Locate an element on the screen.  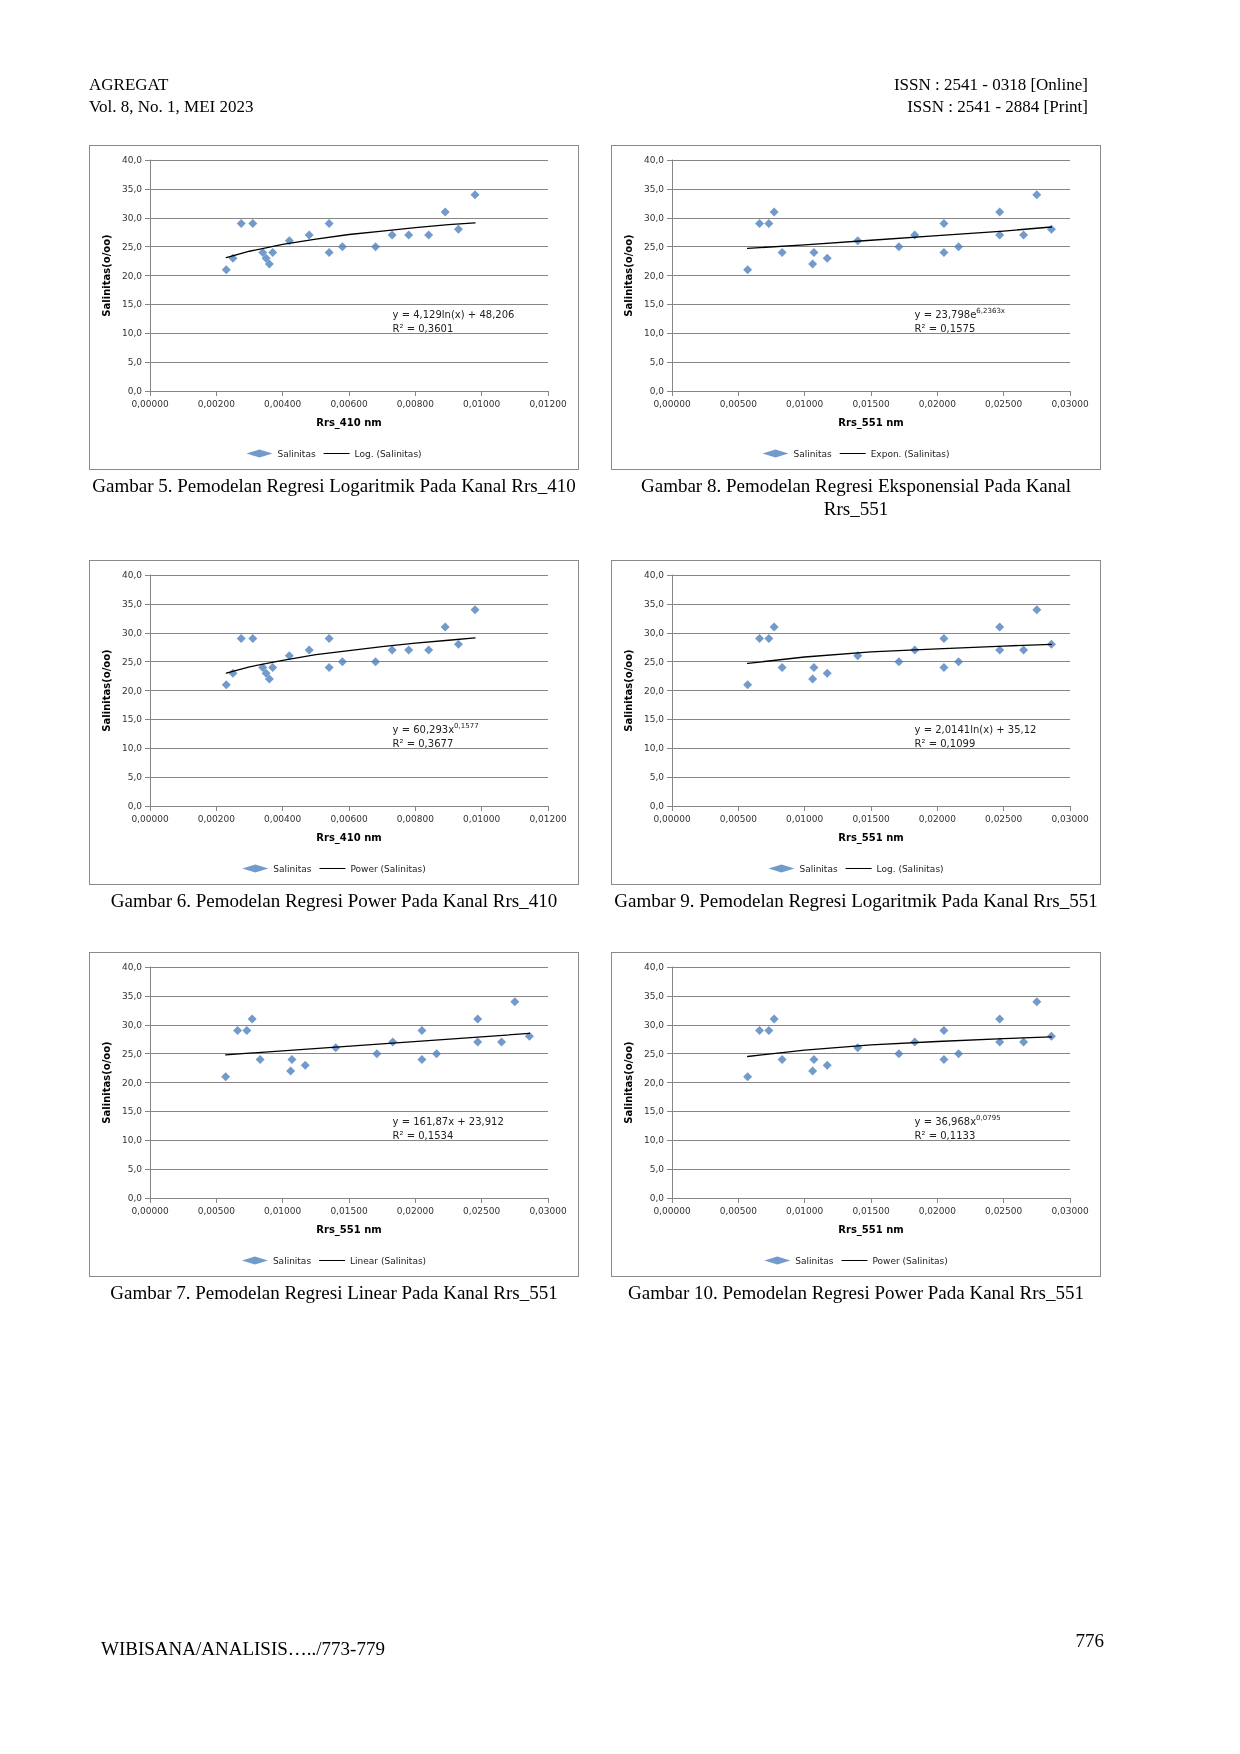
annotation: R² = 0,3677 is located at coordinates (423, 743).